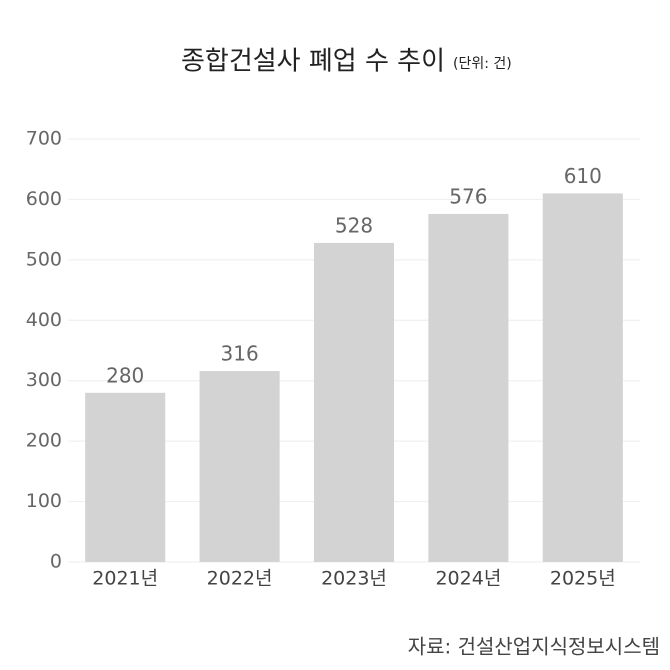 The image size is (670, 670). I want to click on value-label: 280, so click(125, 375).